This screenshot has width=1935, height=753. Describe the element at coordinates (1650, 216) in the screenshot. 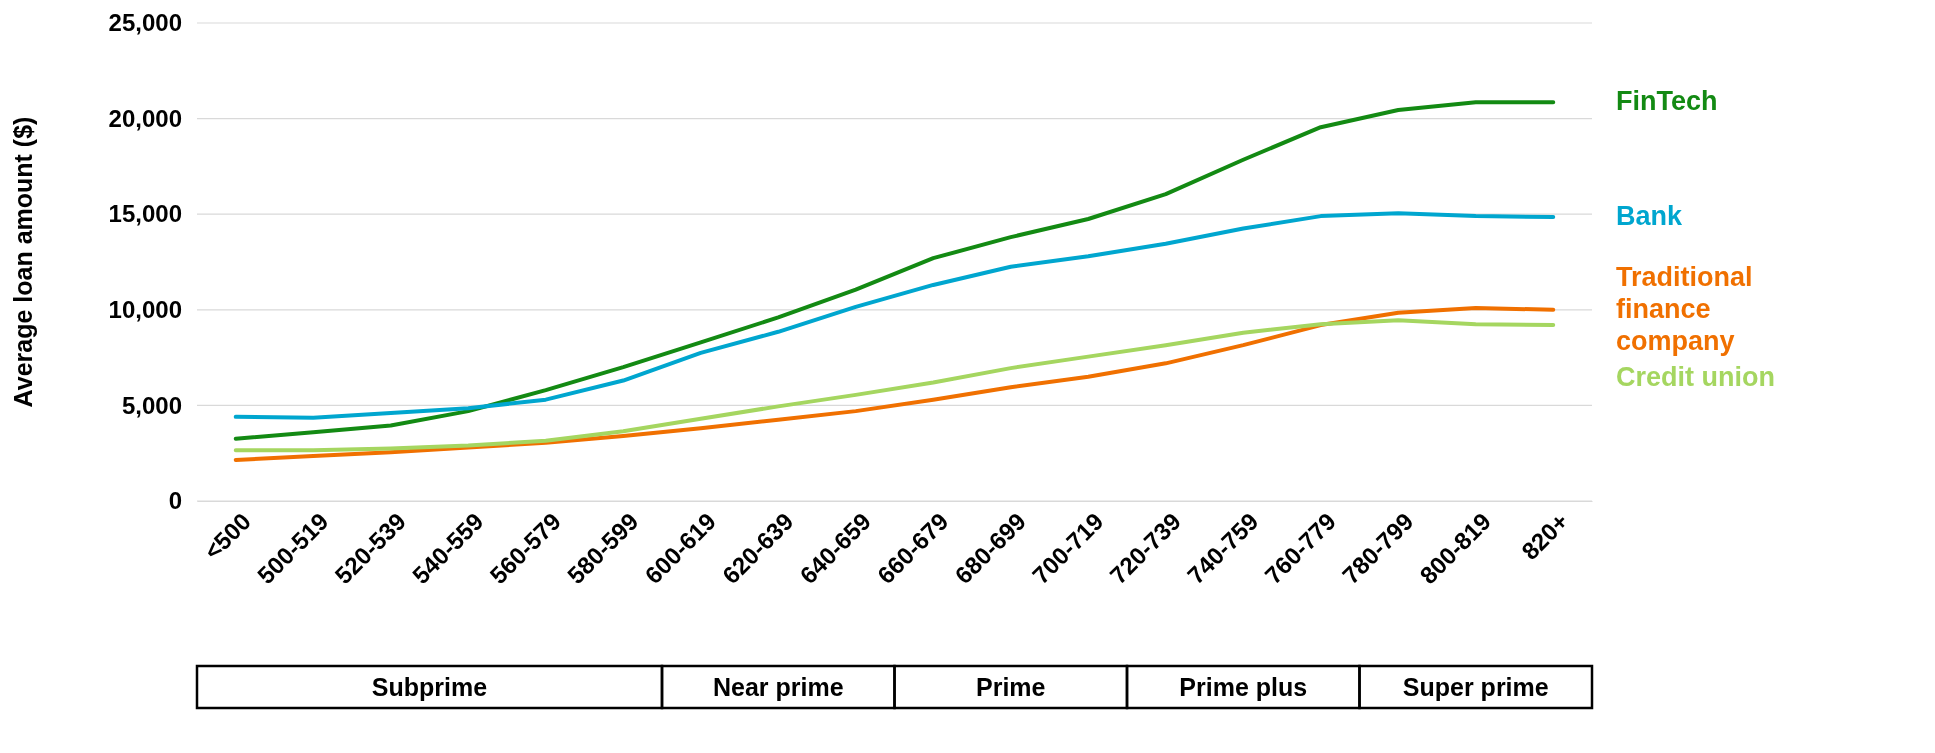

I see `text: Bank` at that location.